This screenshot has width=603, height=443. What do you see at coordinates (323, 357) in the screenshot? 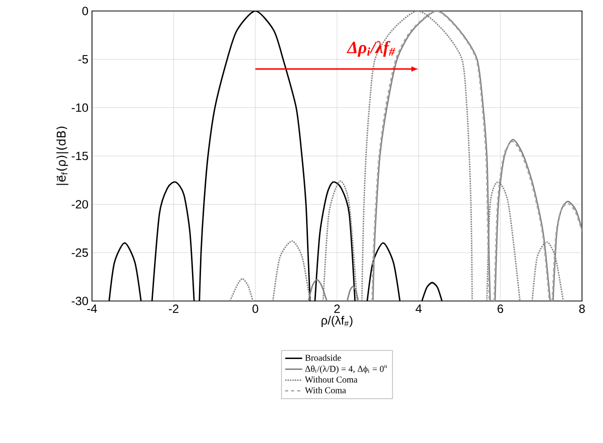
I see `legend-label: Broadside` at bounding box center [323, 357].